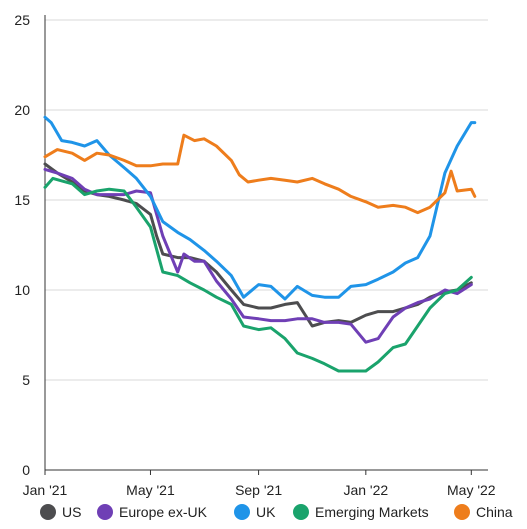  Describe the element at coordinates (26, 380) in the screenshot. I see `y-tick-label: 5` at that location.